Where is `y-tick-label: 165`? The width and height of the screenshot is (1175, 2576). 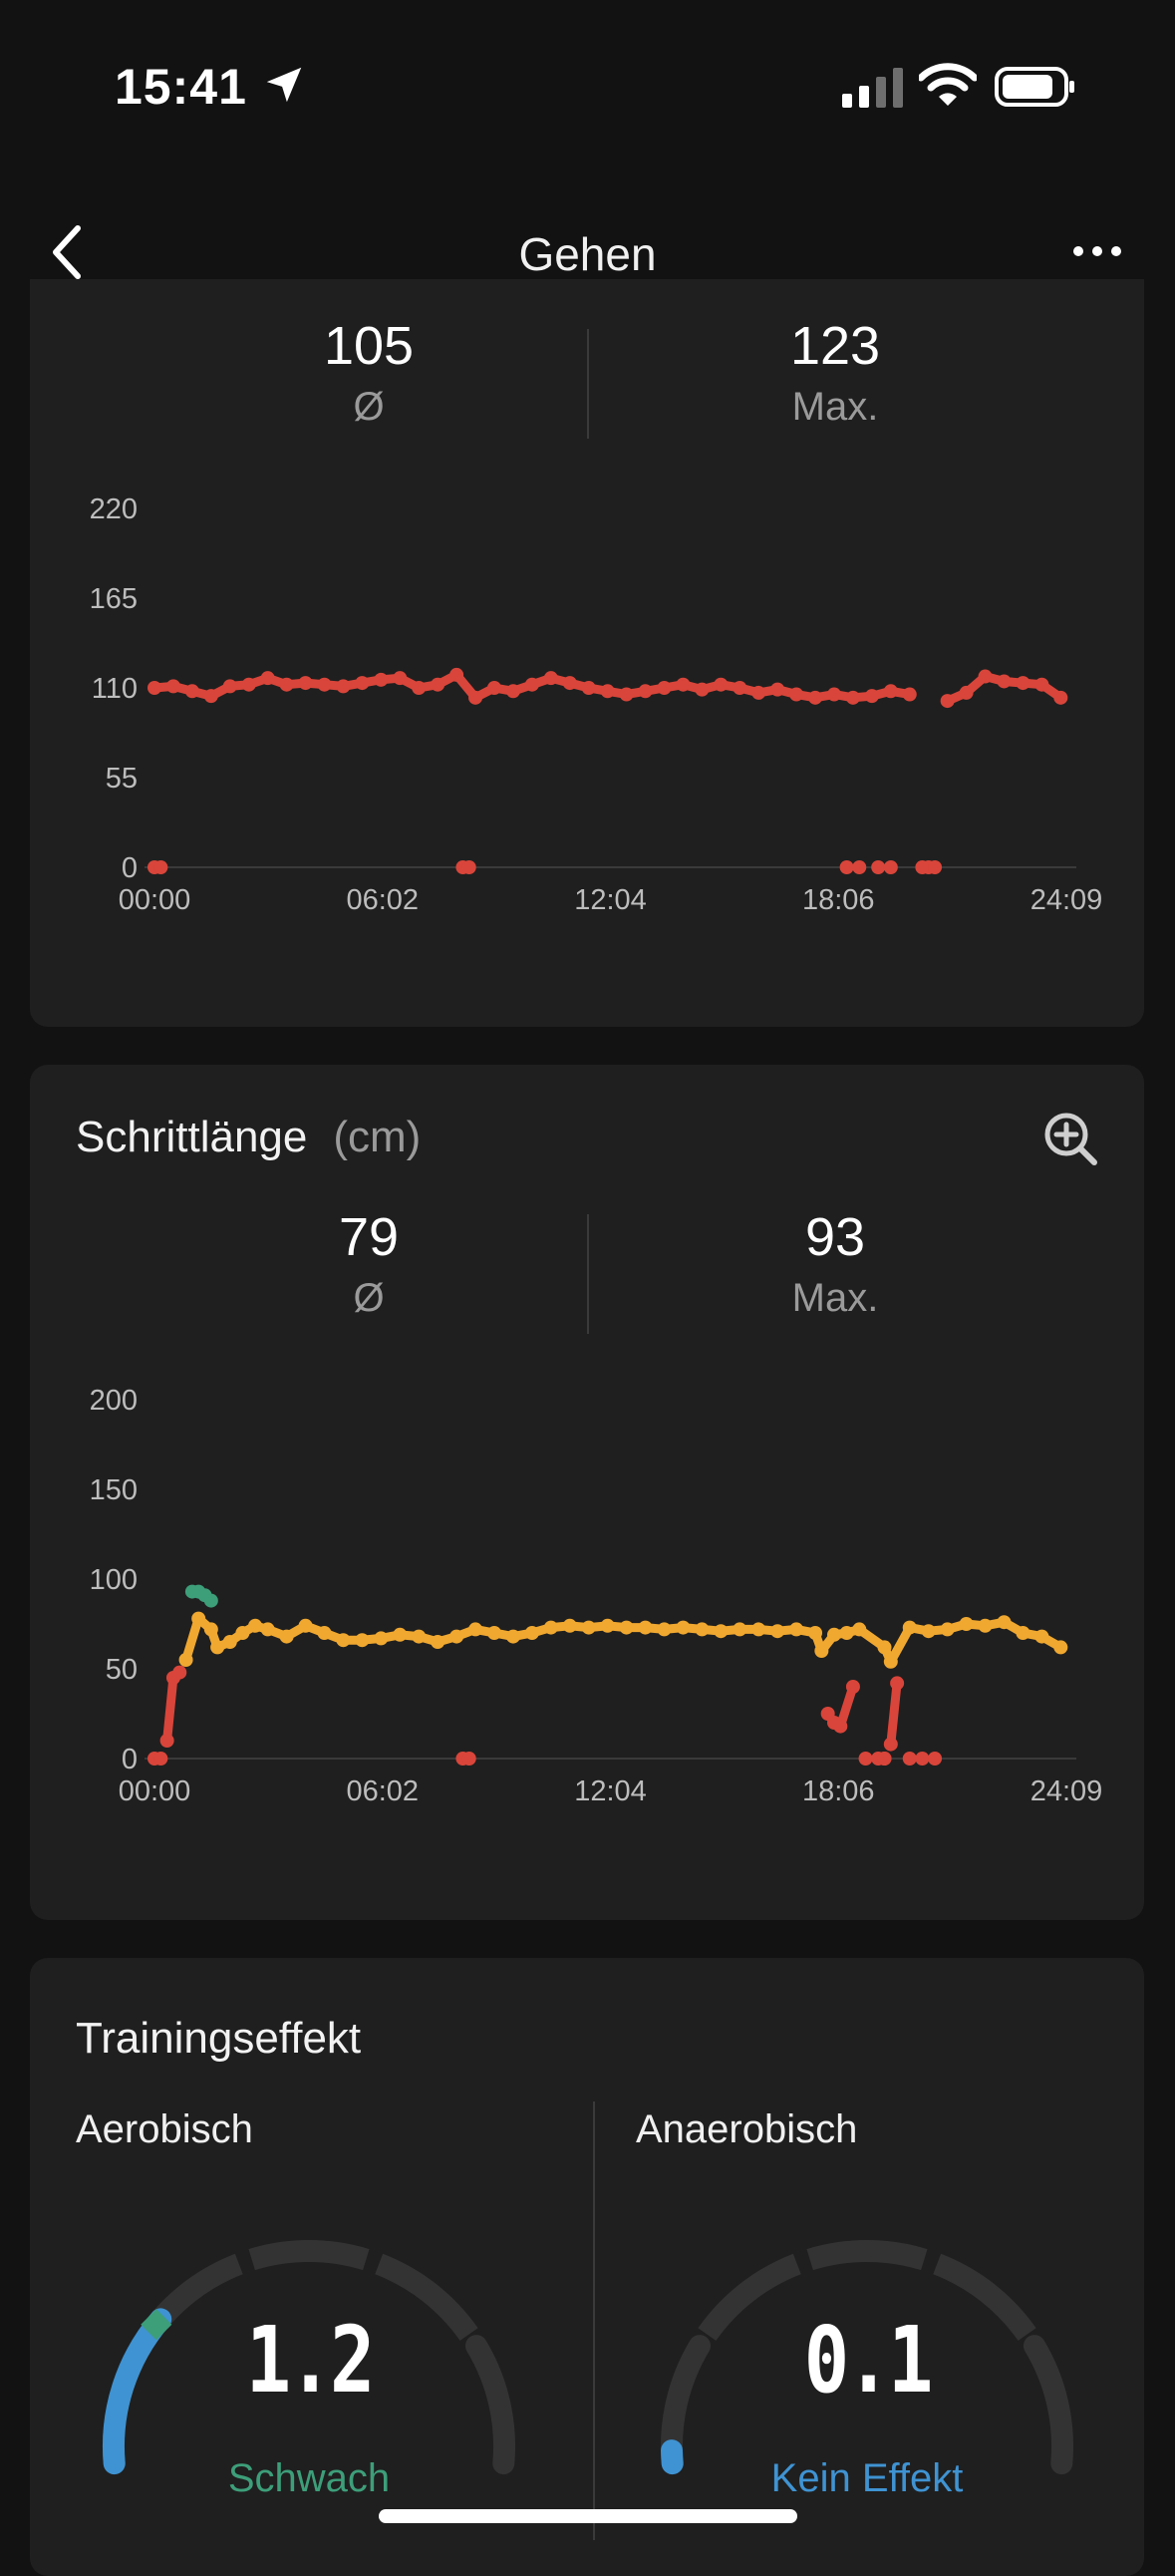
y-tick-label: 165 is located at coordinates (114, 599).